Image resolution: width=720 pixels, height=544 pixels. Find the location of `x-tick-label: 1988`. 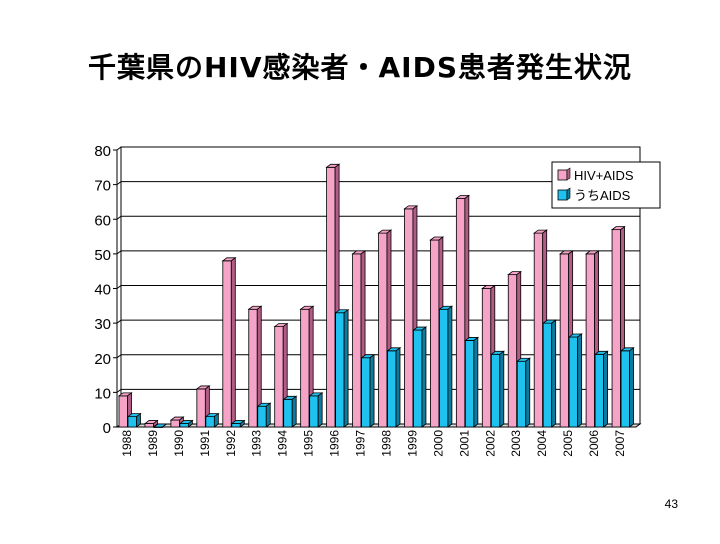

x-tick-label: 1988 is located at coordinates (127, 443).